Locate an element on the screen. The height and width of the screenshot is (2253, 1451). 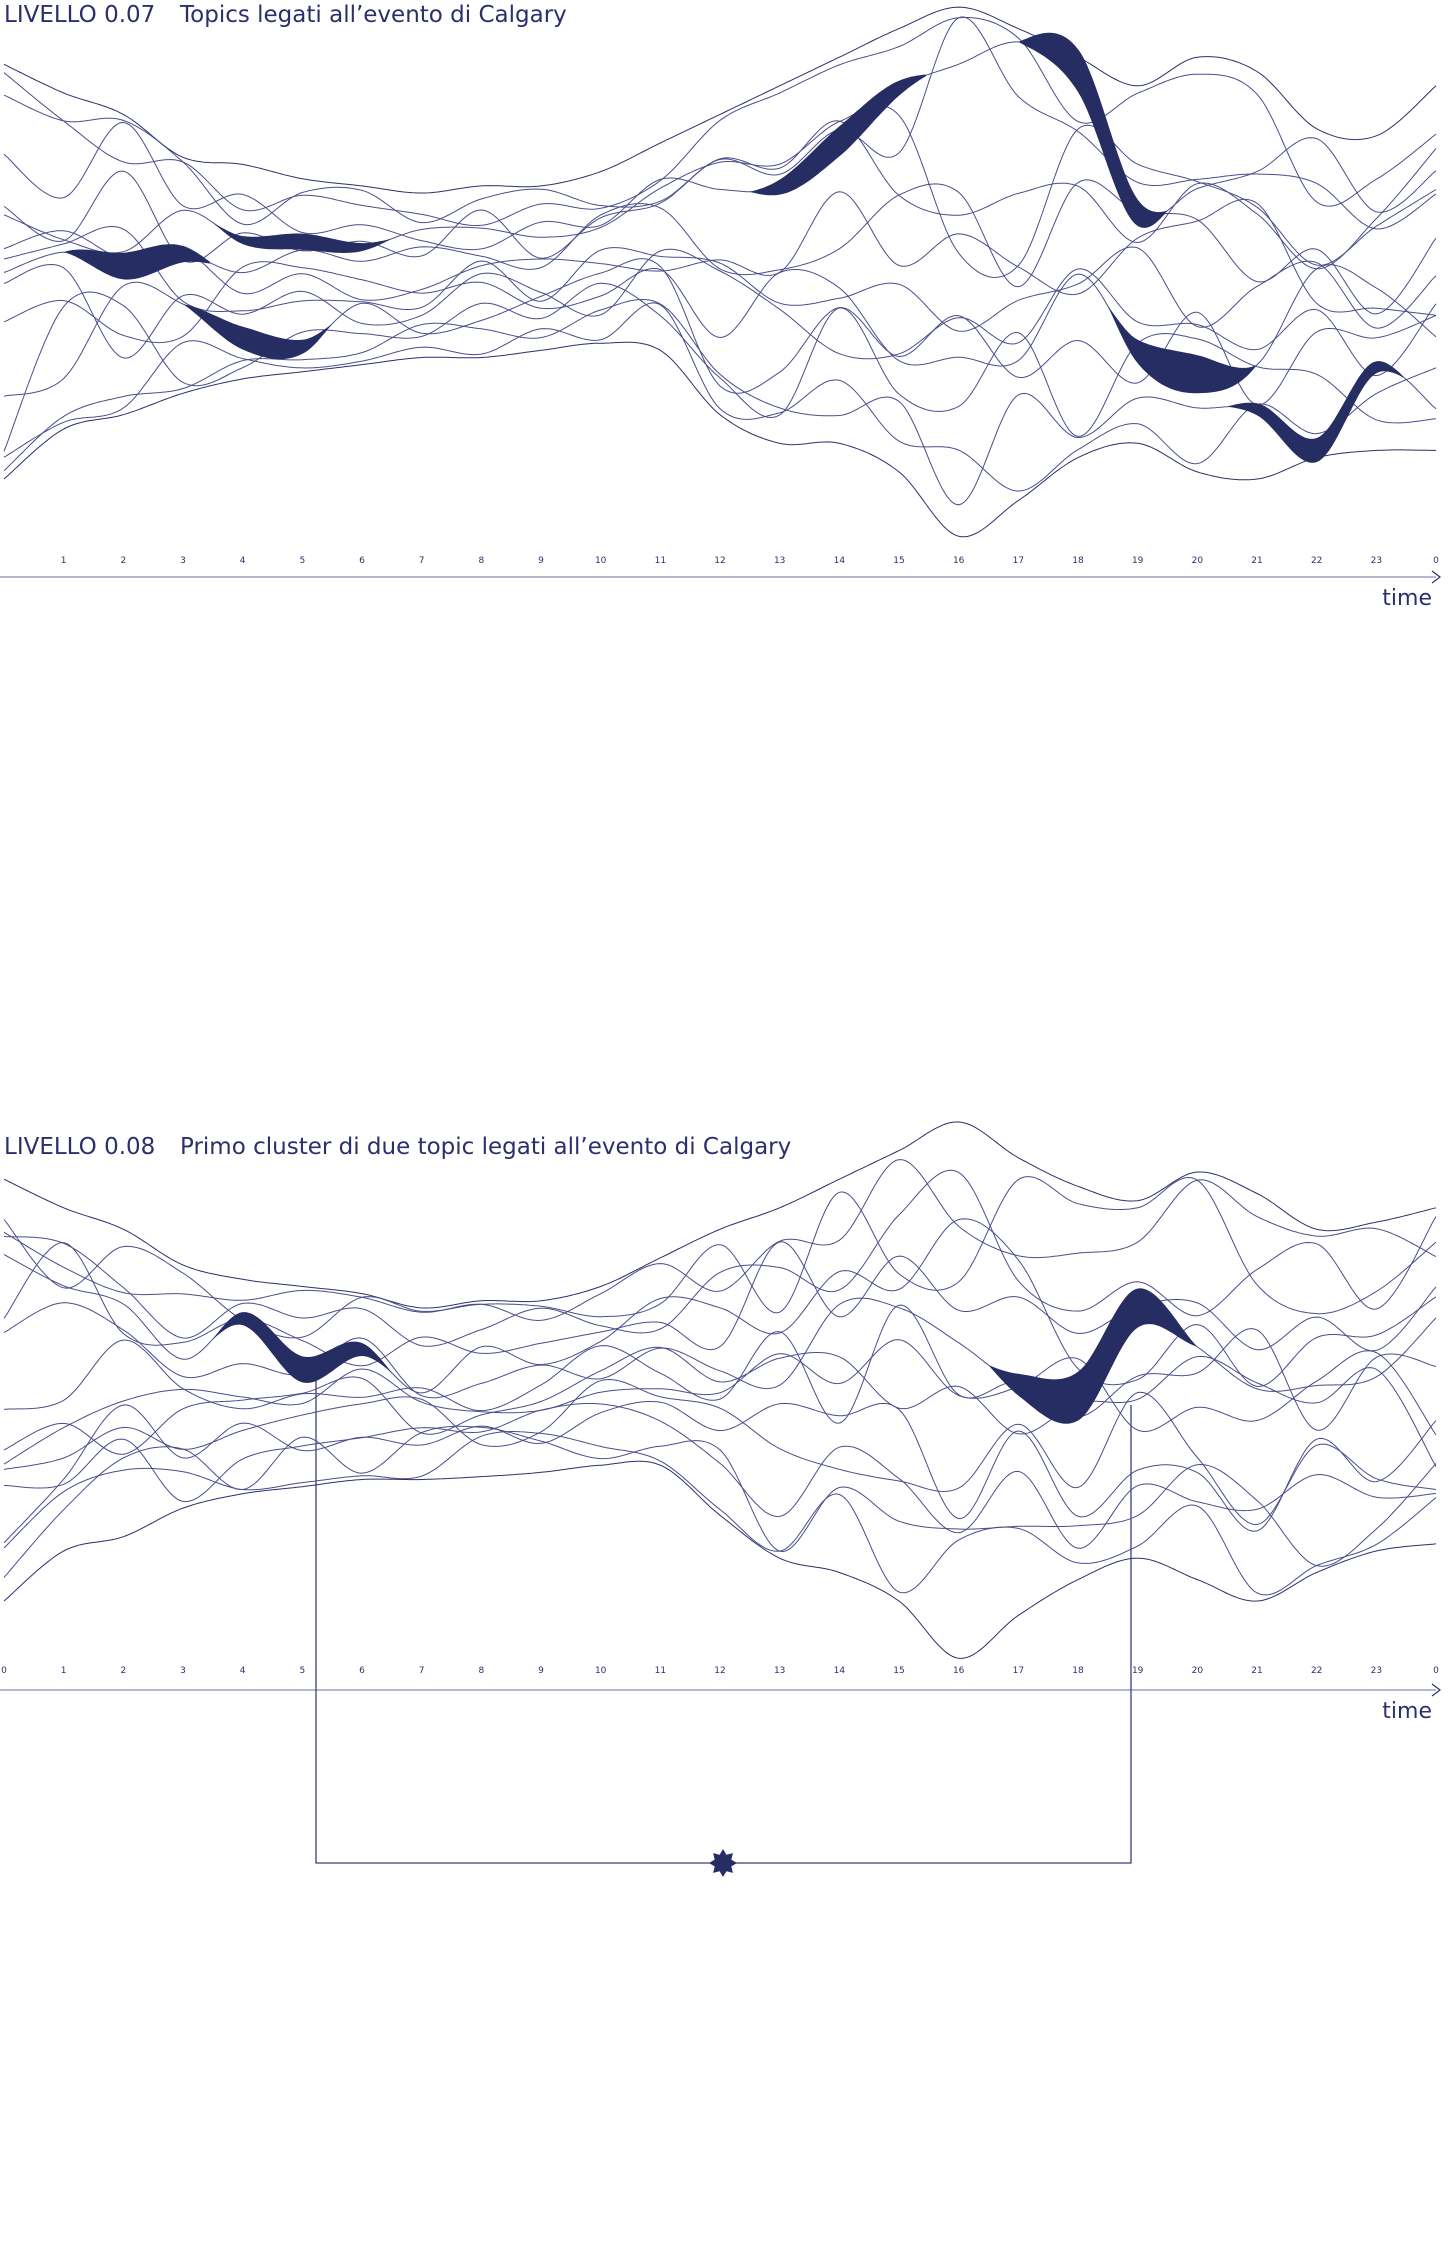
level-label: LIVELLO 0.08 is located at coordinates (79, 1147).